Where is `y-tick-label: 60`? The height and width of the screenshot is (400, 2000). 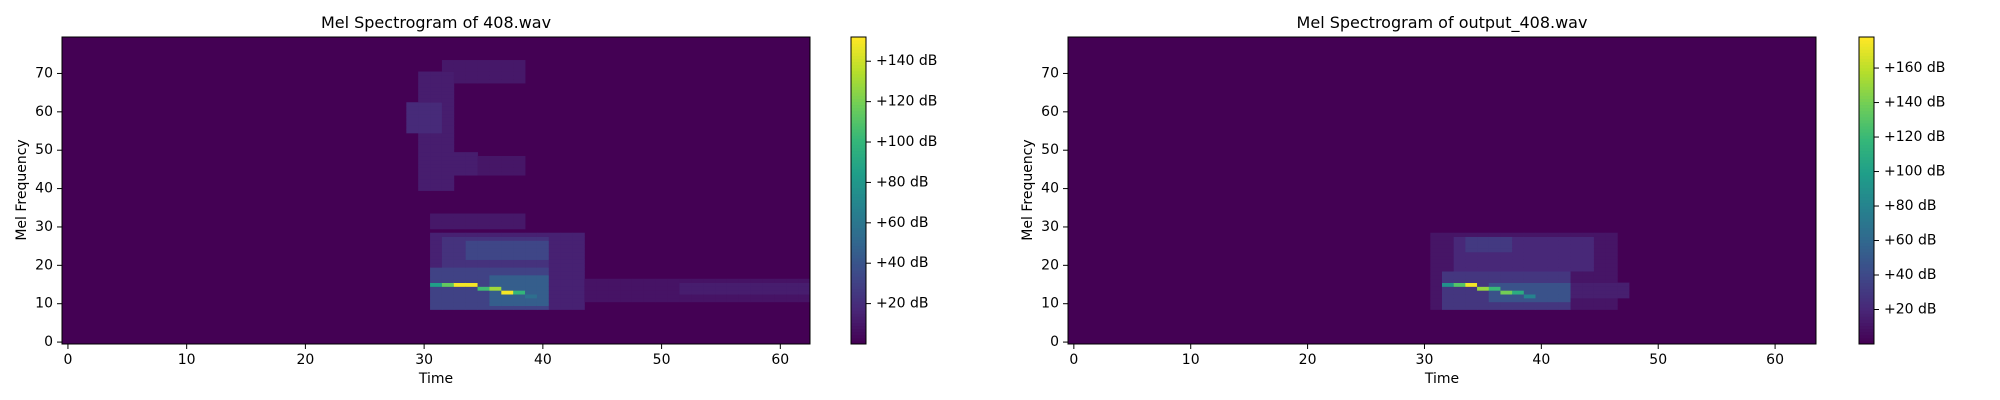 y-tick-label: 60 is located at coordinates (1050, 112).